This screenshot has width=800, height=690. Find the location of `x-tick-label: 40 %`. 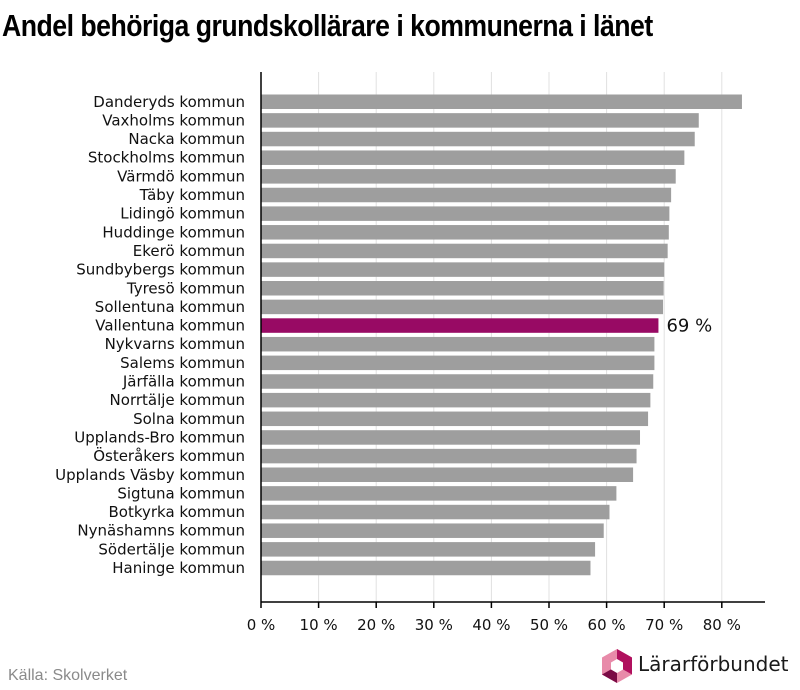

x-tick-label: 40 % is located at coordinates (491, 625).